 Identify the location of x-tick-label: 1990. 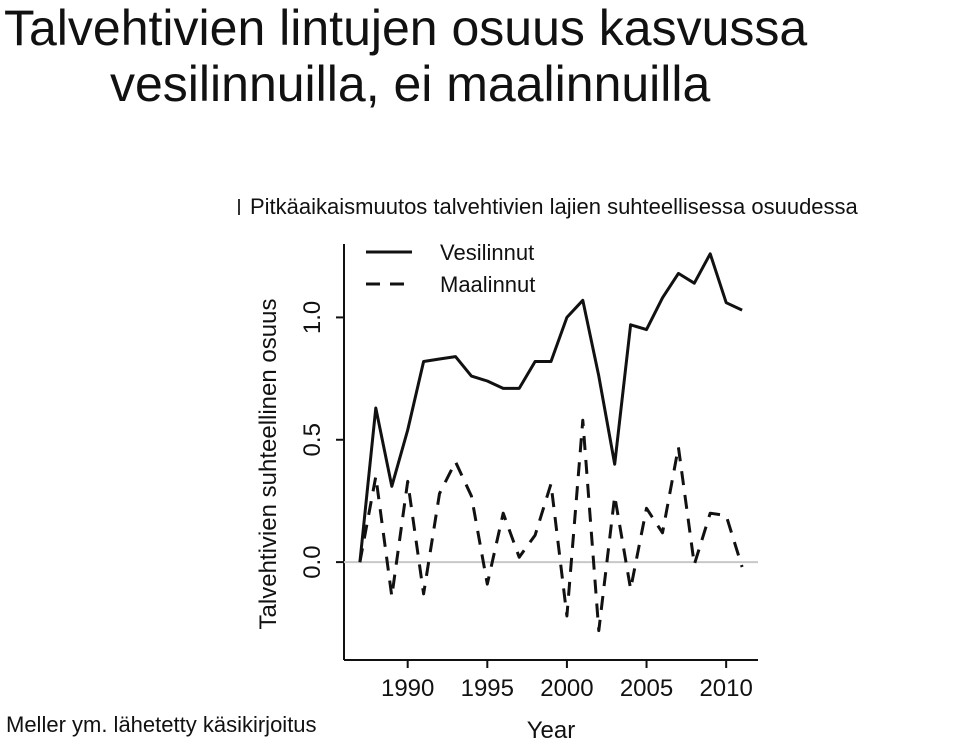
(407, 688).